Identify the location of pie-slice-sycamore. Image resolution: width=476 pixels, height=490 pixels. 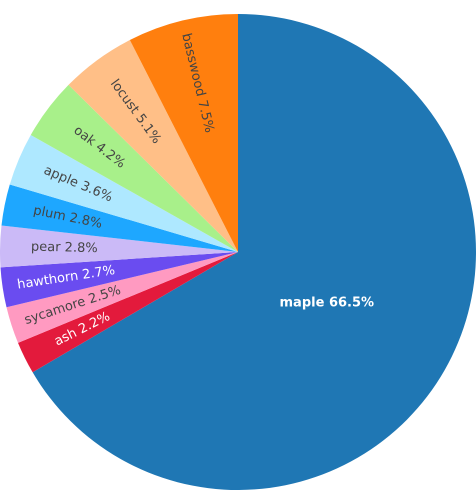
(122, 297).